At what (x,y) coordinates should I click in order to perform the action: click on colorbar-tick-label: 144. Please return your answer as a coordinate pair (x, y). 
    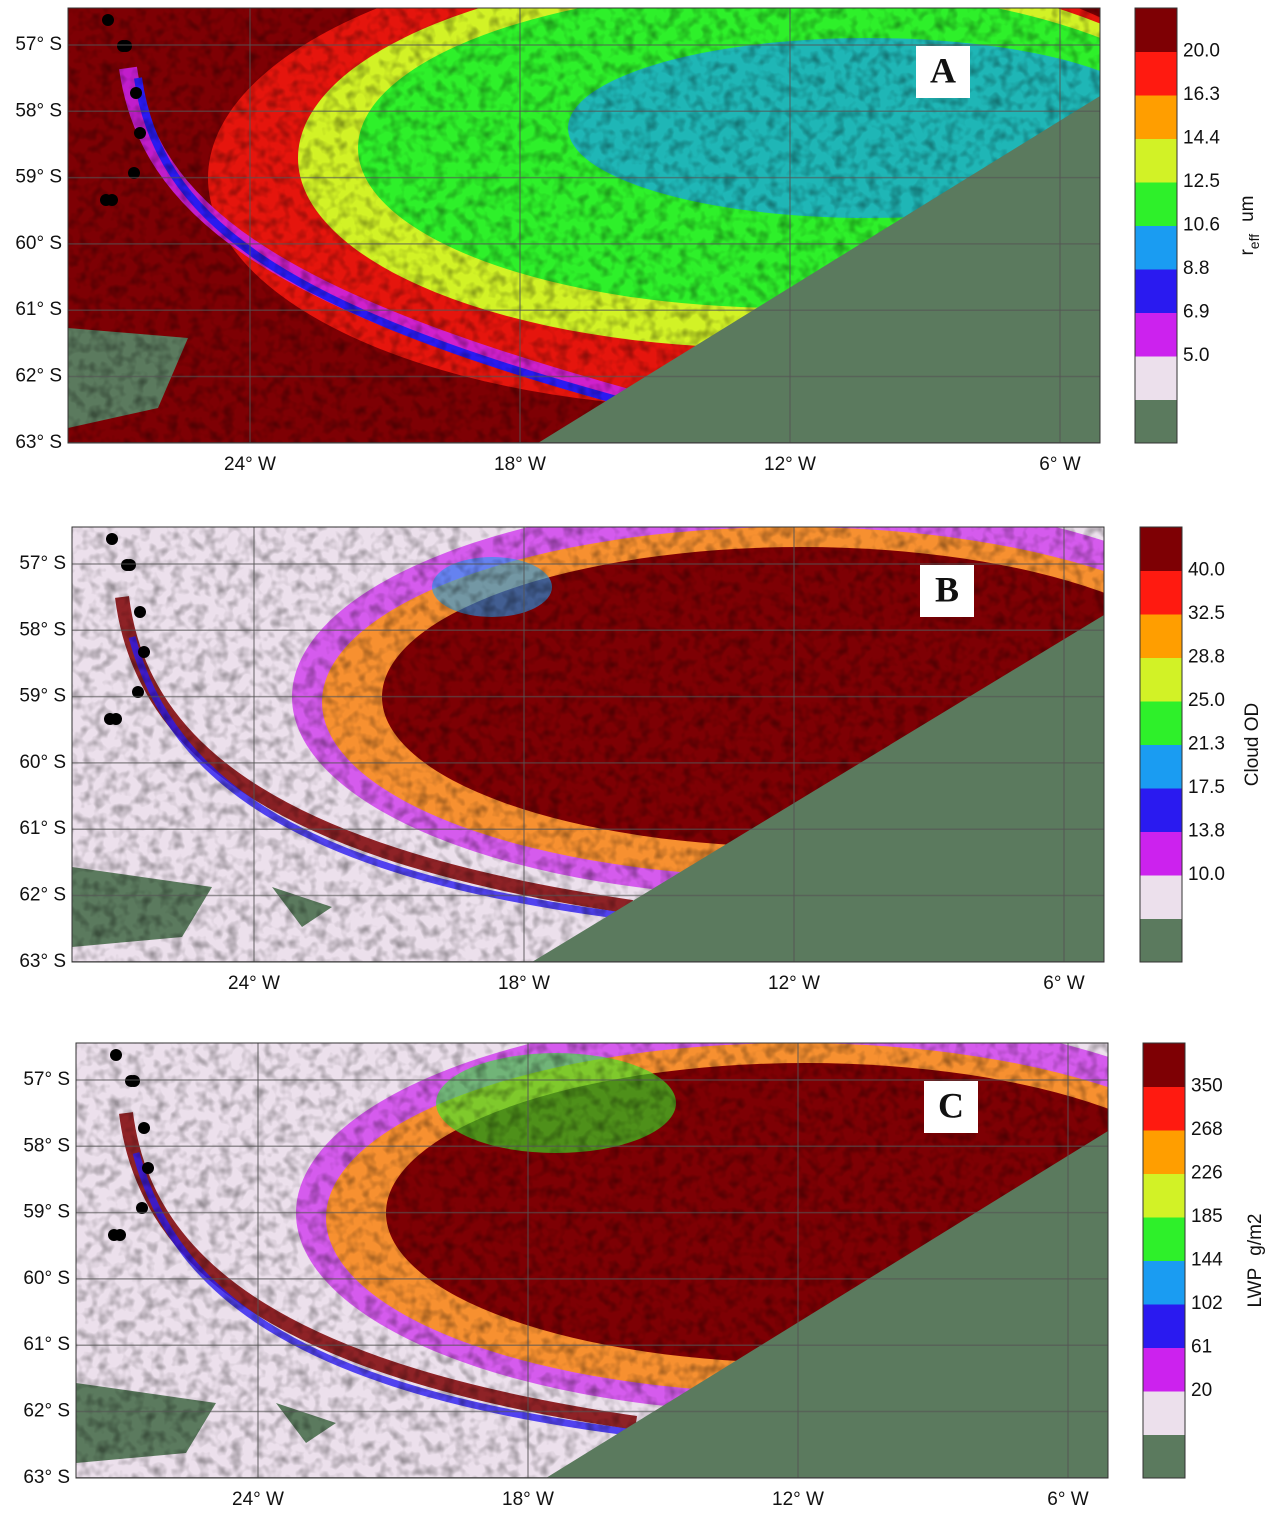
    Looking at the image, I should click on (1207, 1260).